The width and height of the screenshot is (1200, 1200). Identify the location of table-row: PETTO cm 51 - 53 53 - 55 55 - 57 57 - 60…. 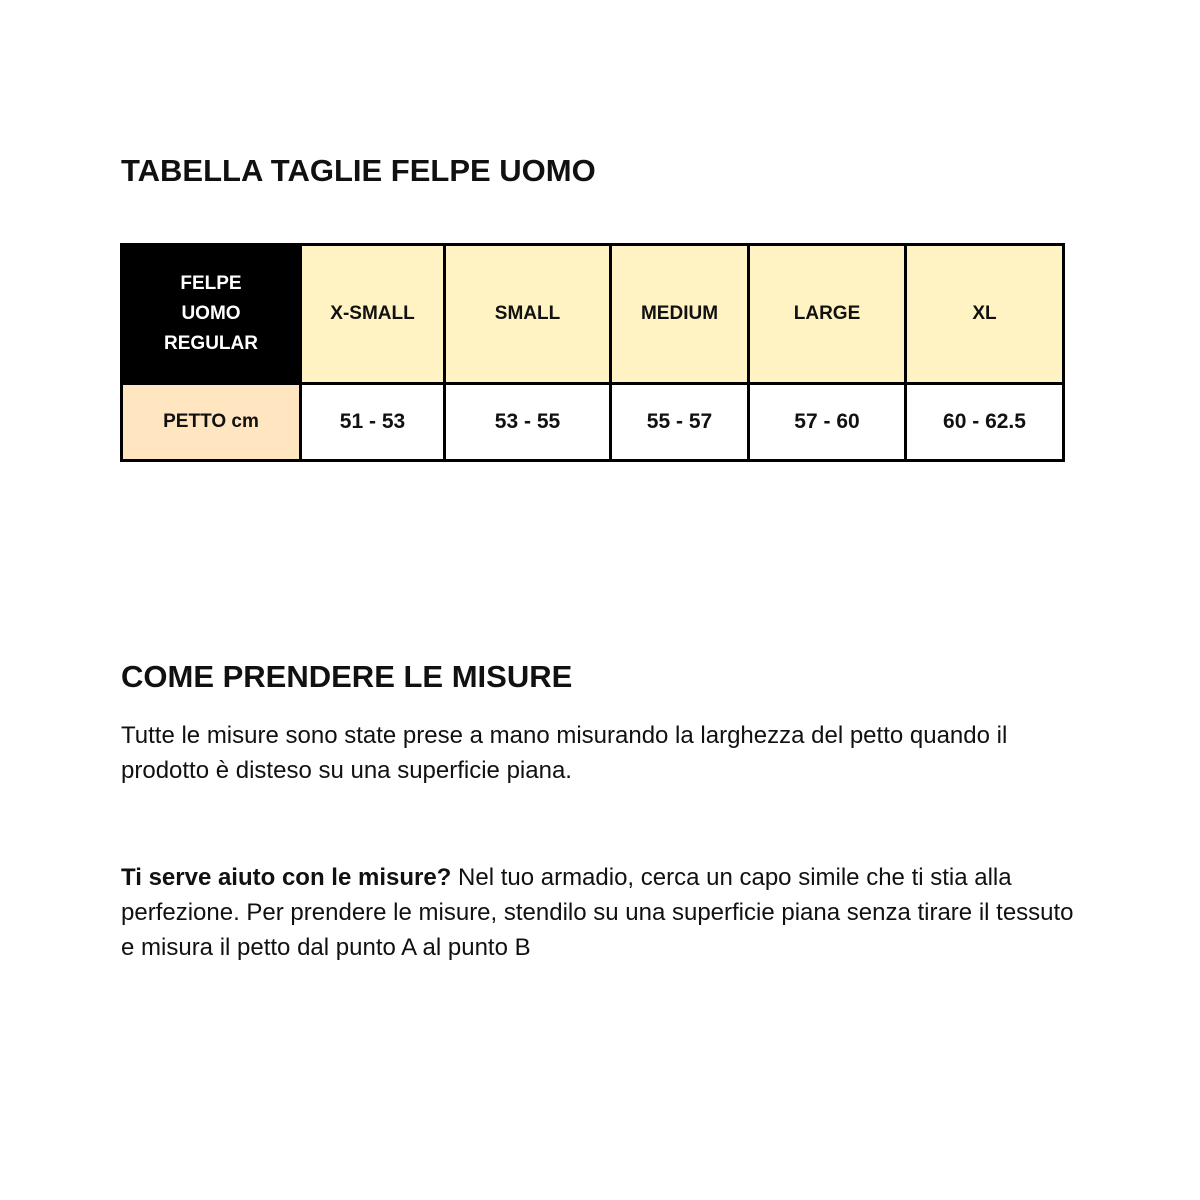
(592, 422).